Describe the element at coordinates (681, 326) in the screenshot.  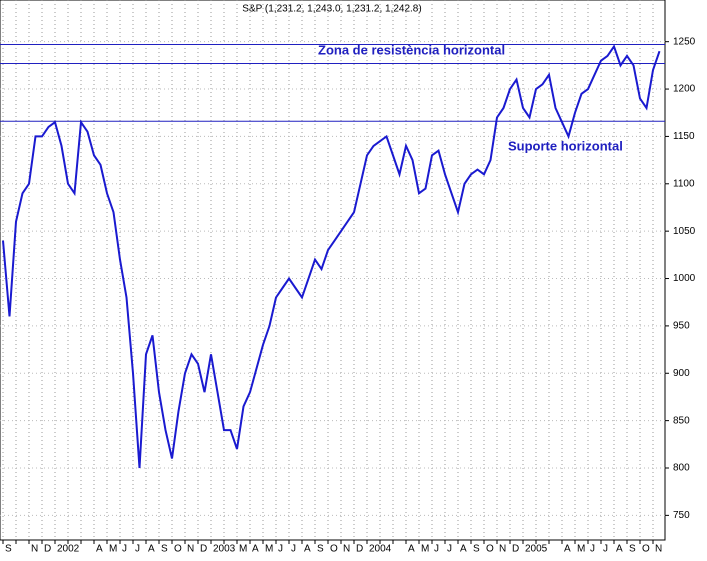
I see `y-tick-label: 950` at that location.